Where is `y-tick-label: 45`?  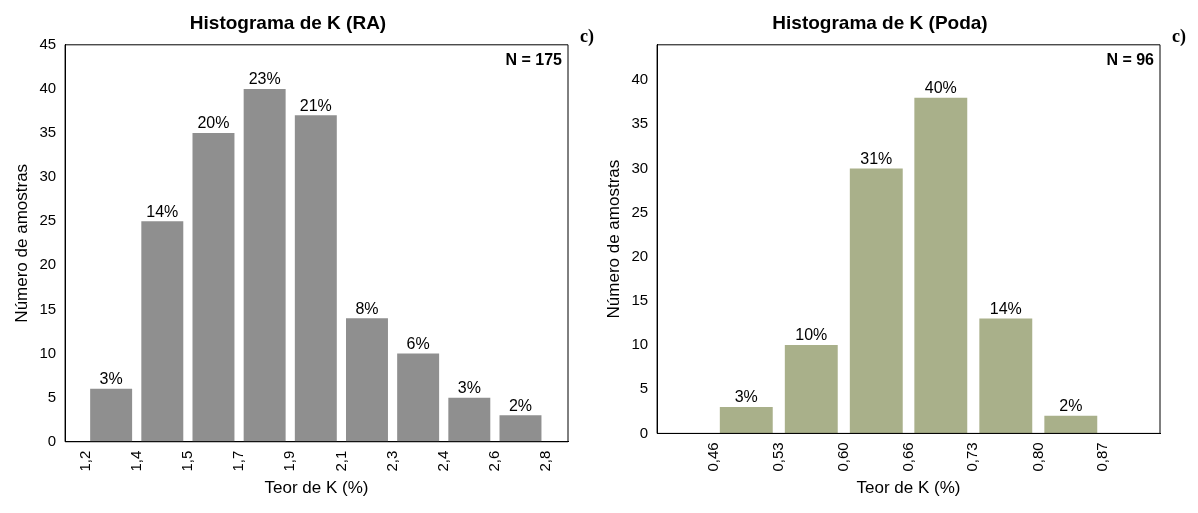
y-tick-label: 45 is located at coordinates (48, 43).